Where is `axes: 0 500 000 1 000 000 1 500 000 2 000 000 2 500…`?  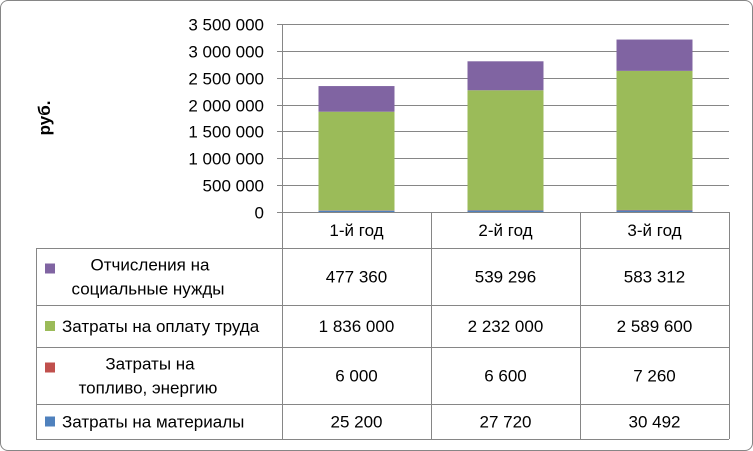 axes: 0 500 000 1 000 000 1 500 000 2 000 000 2 500… is located at coordinates (235, 119).